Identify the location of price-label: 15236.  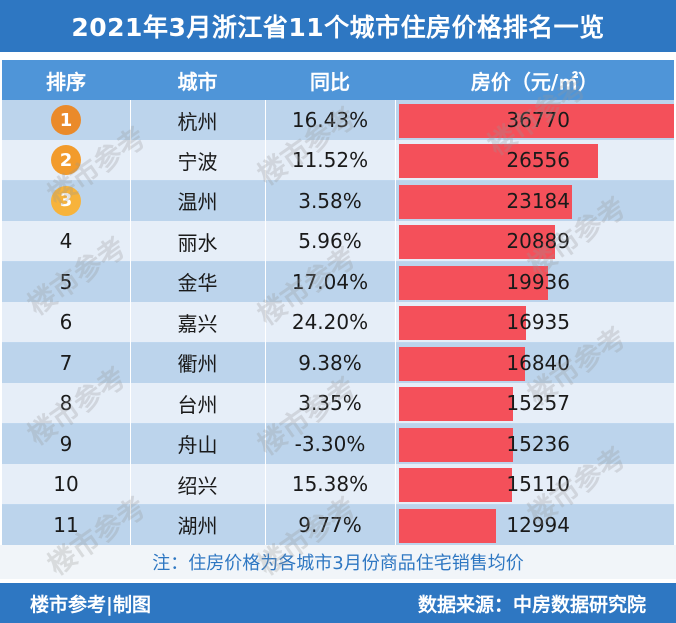
(538, 443).